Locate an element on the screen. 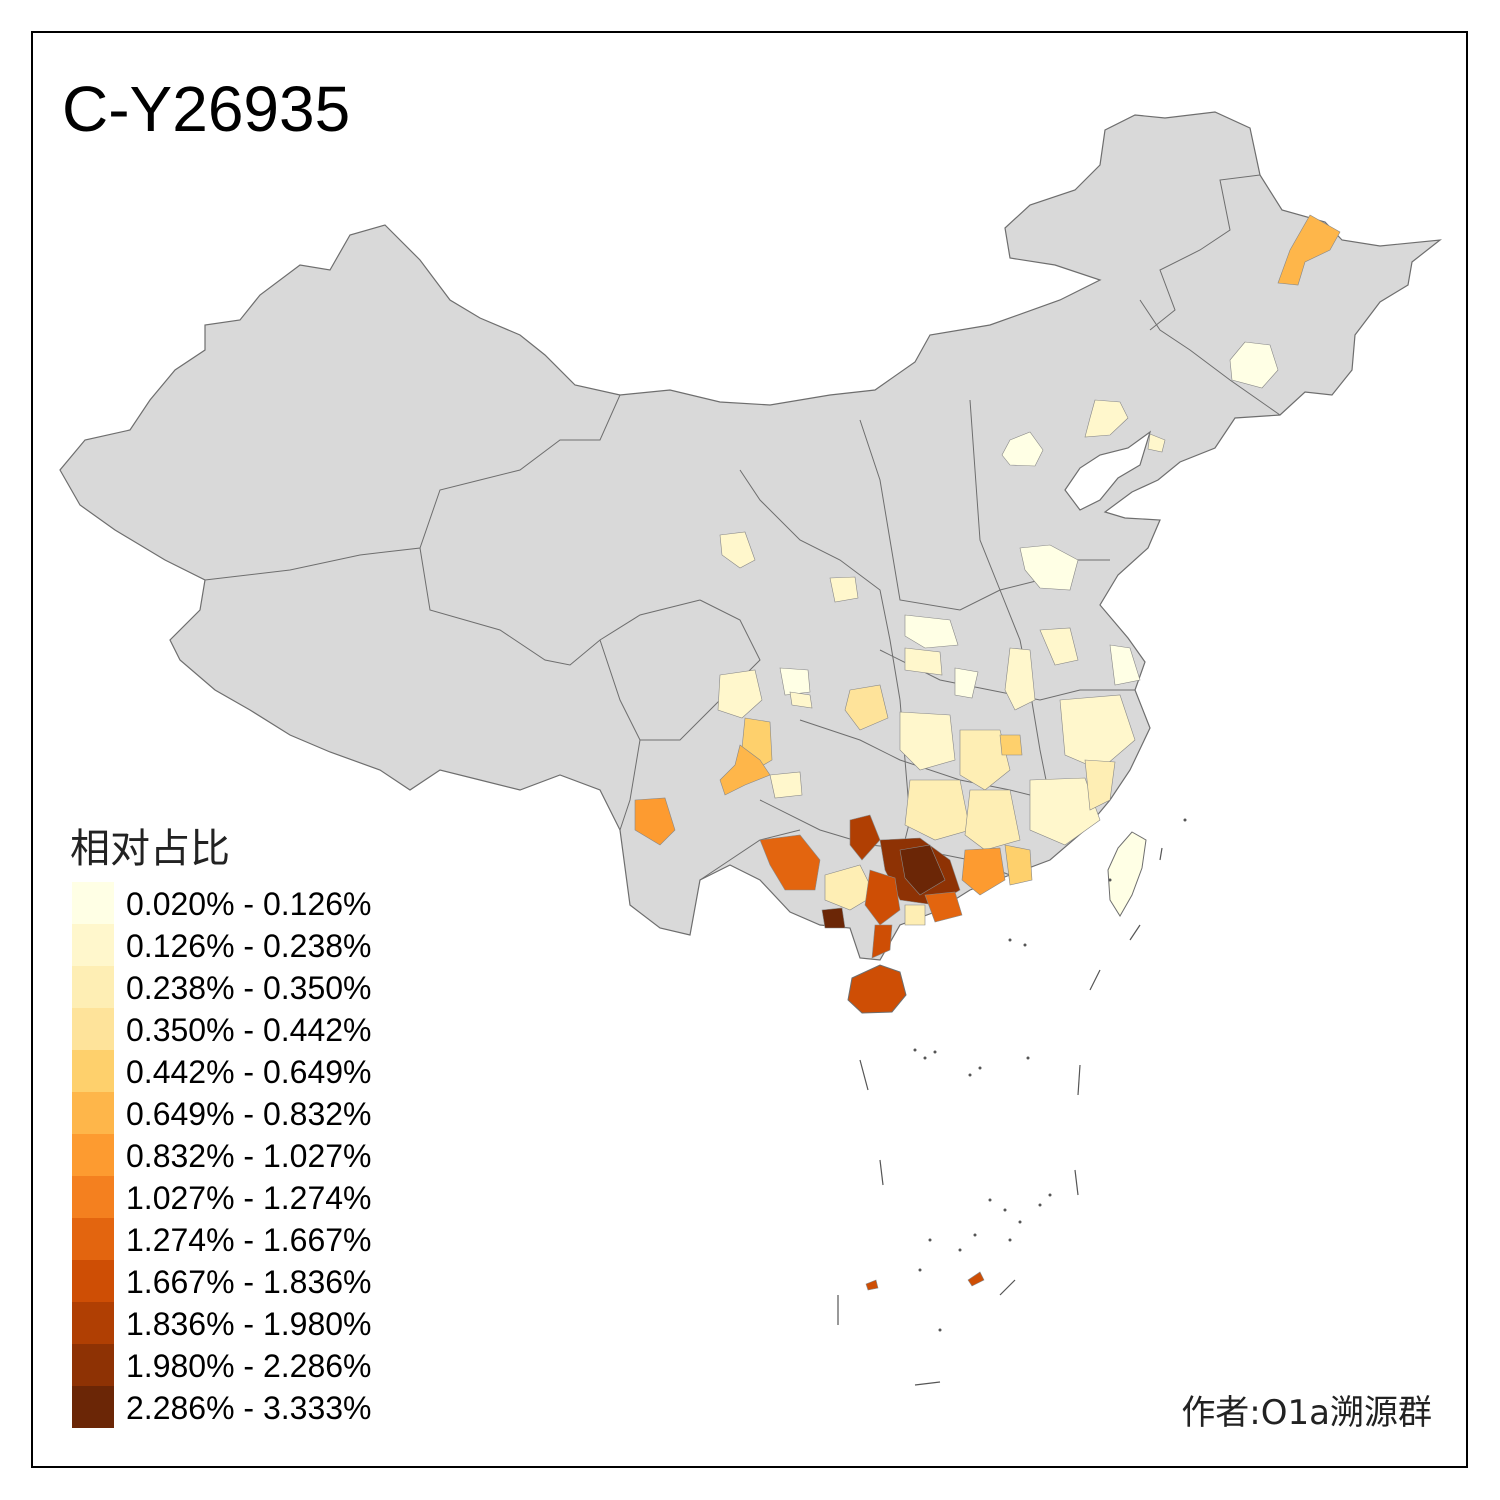 This screenshot has height=1500, width=1500. legend-label: 0.649% - 0.832% is located at coordinates (249, 1114).